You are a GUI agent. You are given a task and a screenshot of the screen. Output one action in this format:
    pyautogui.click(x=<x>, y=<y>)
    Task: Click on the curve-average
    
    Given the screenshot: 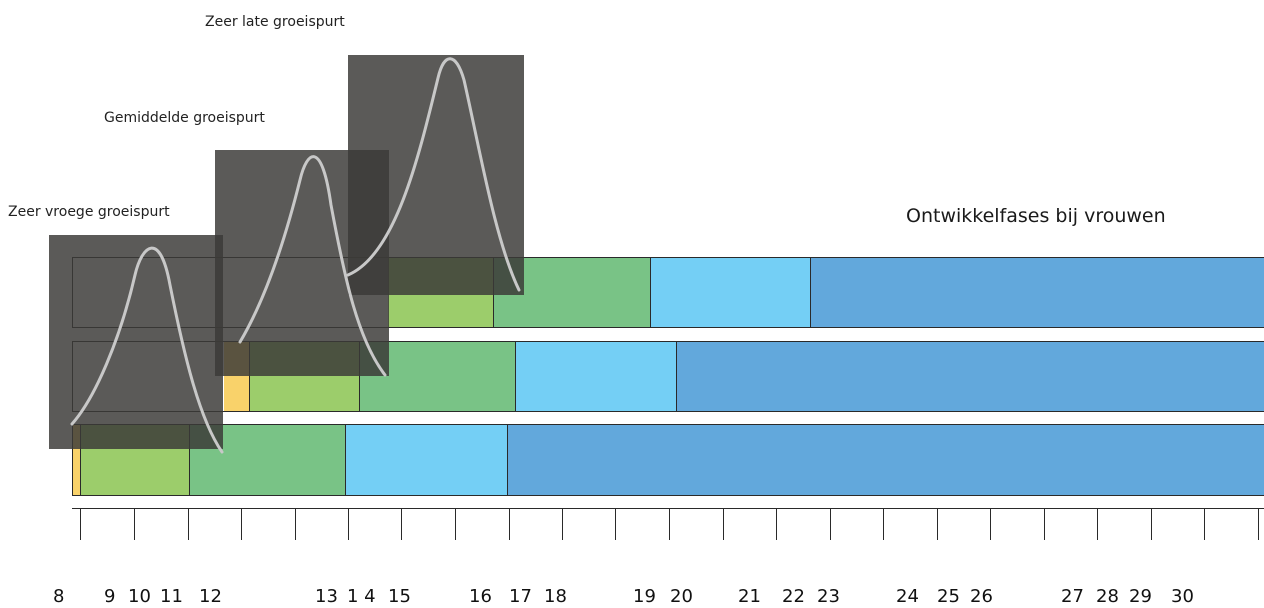 What is the action you would take?
    pyautogui.click(x=312, y=266)
    